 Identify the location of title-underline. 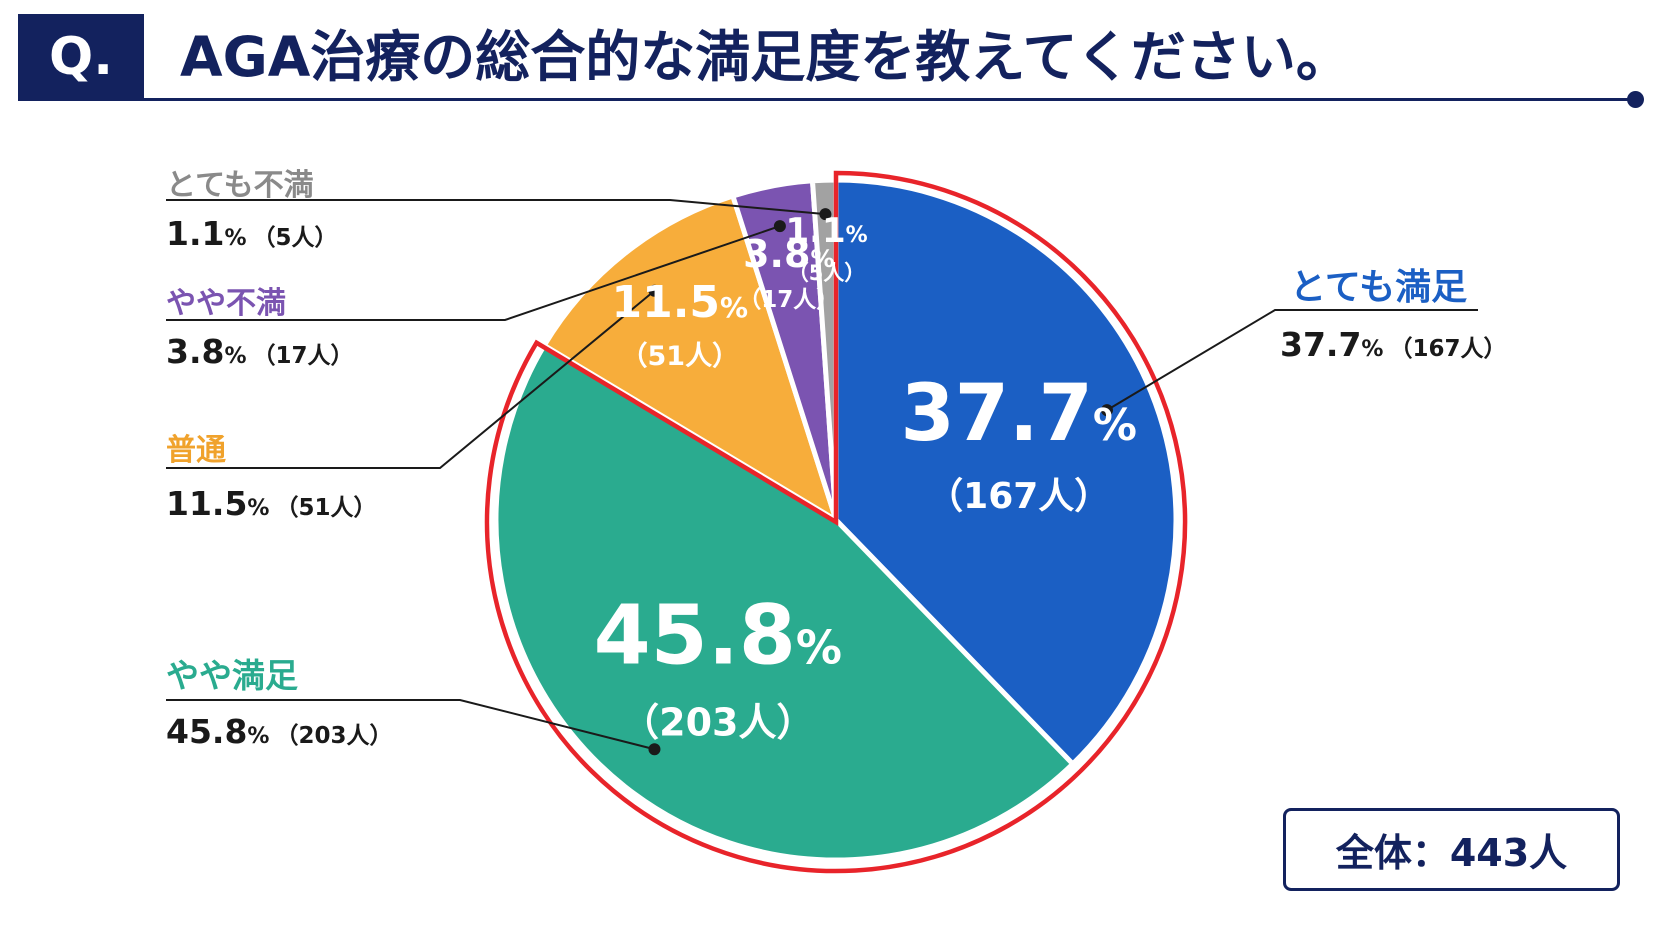
(828, 99).